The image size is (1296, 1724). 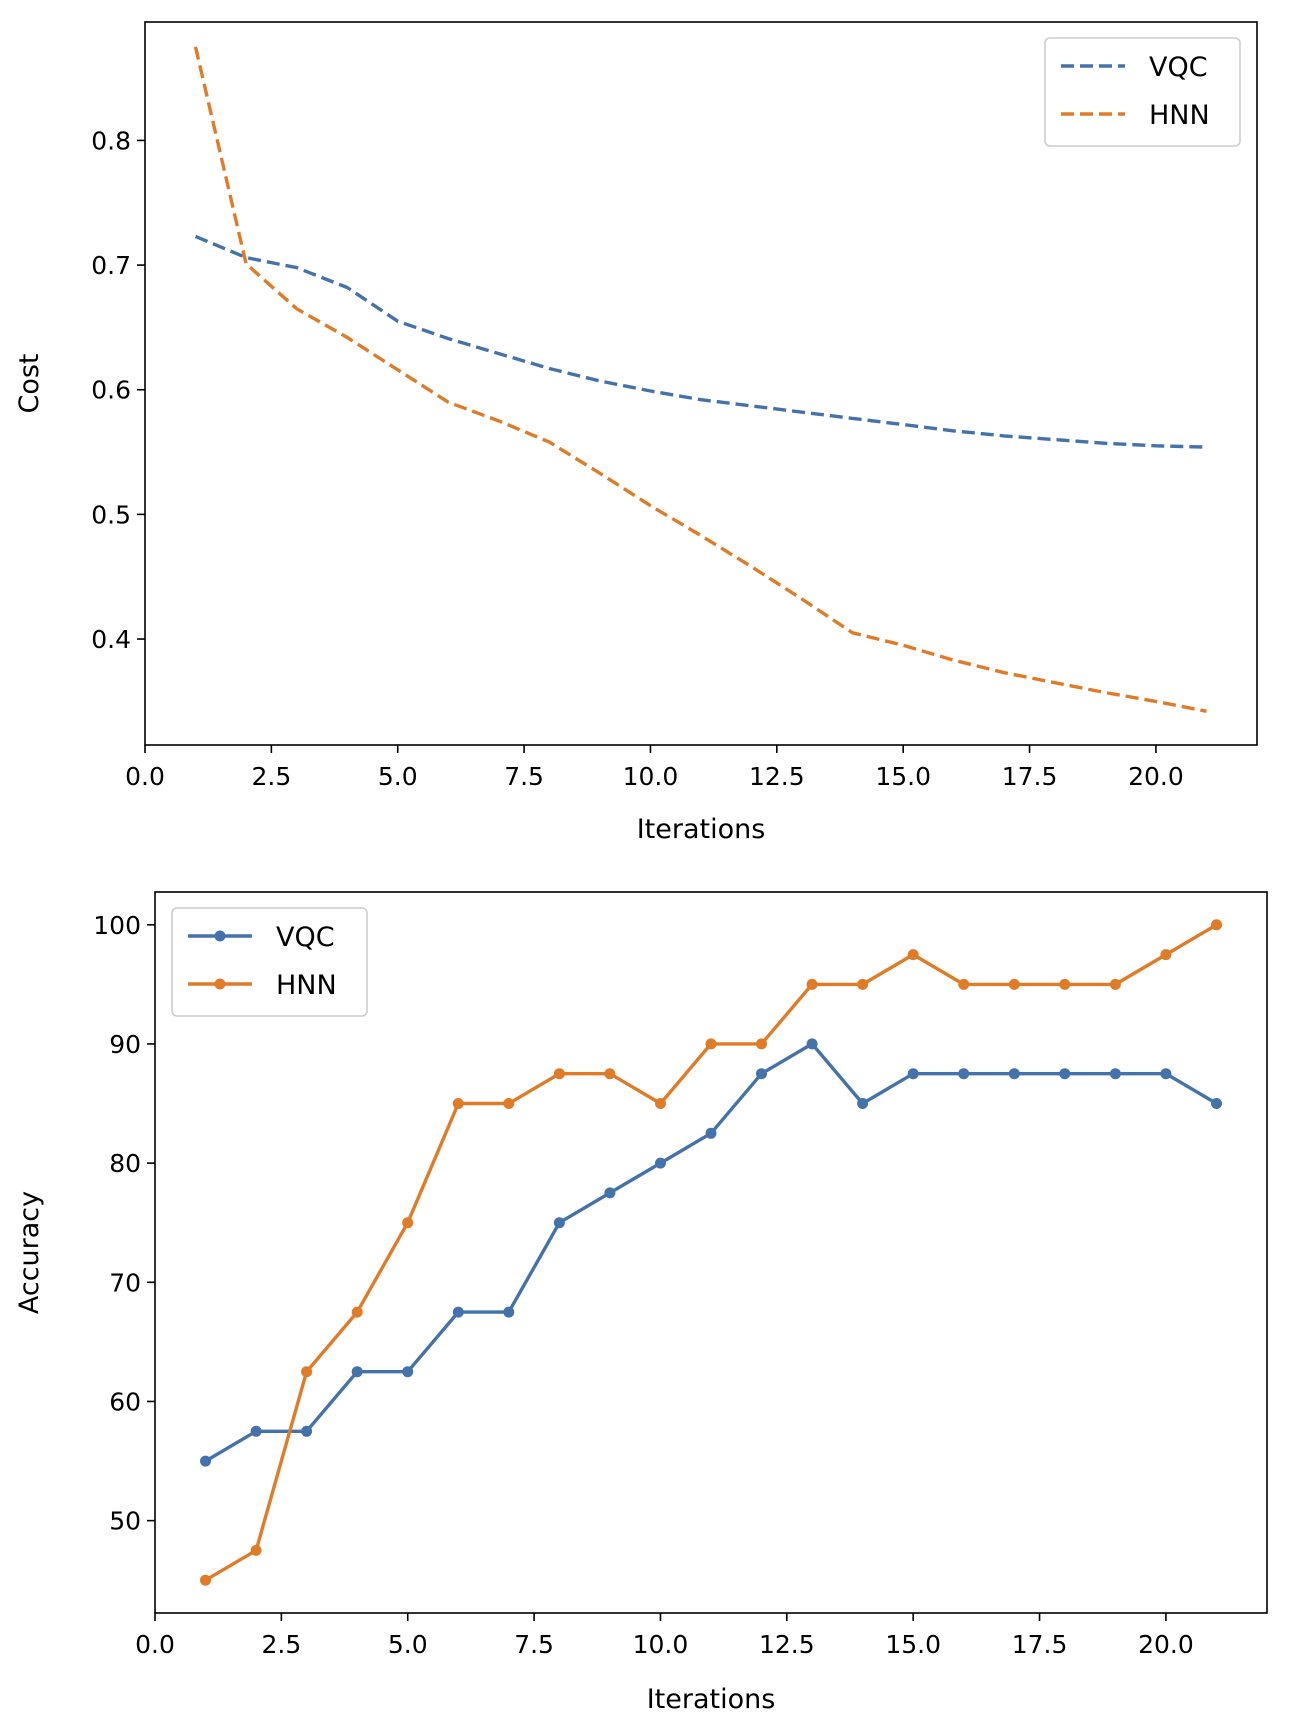 I want to click on y-tick-label: 0.8, so click(x=111, y=140).